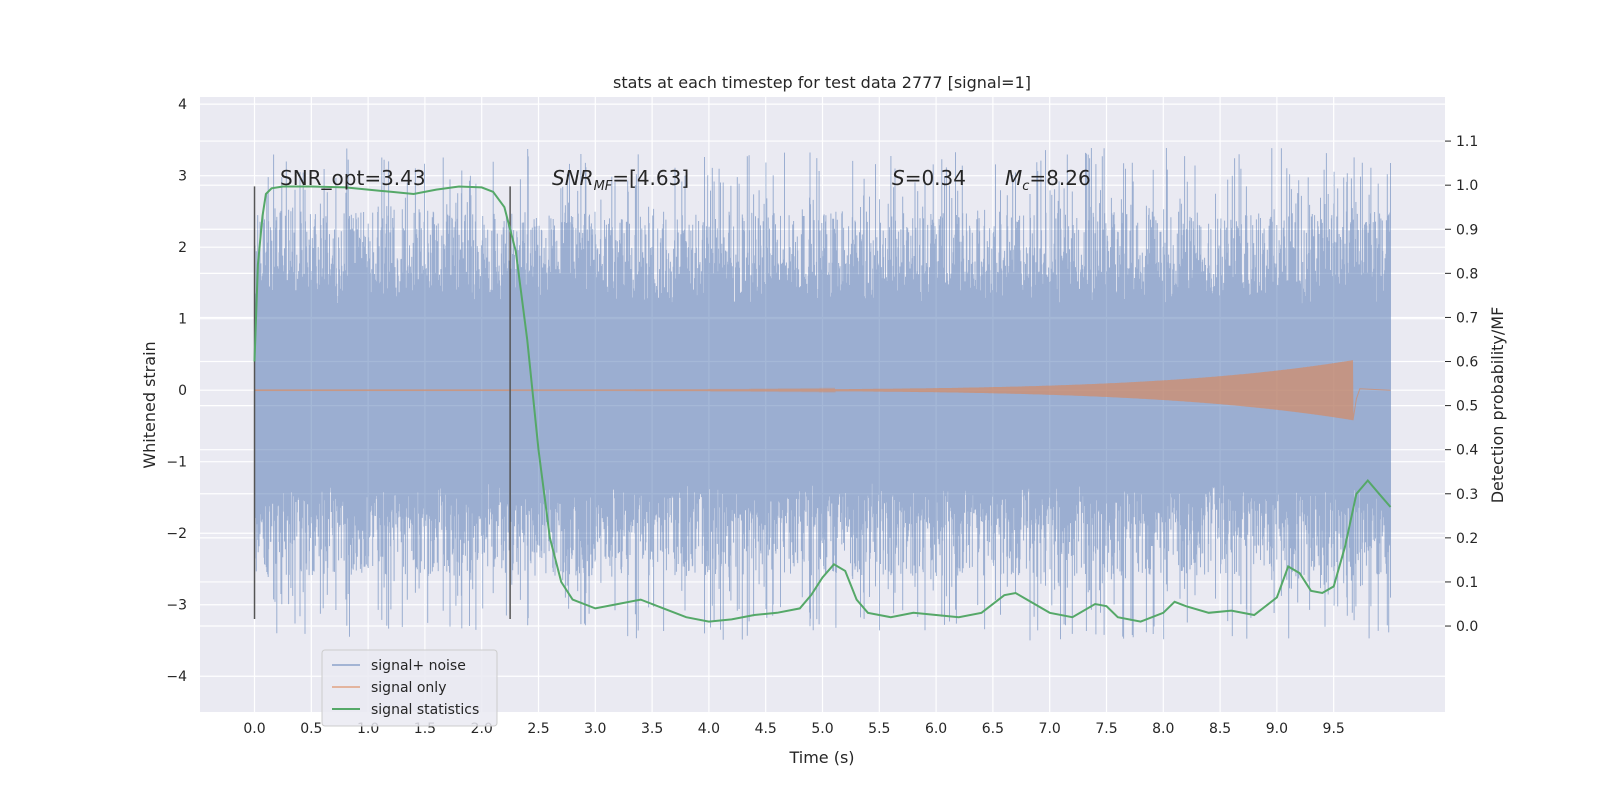  What do you see at coordinates (936, 729) in the screenshot?
I see `x-tick-label: 6.0` at bounding box center [936, 729].